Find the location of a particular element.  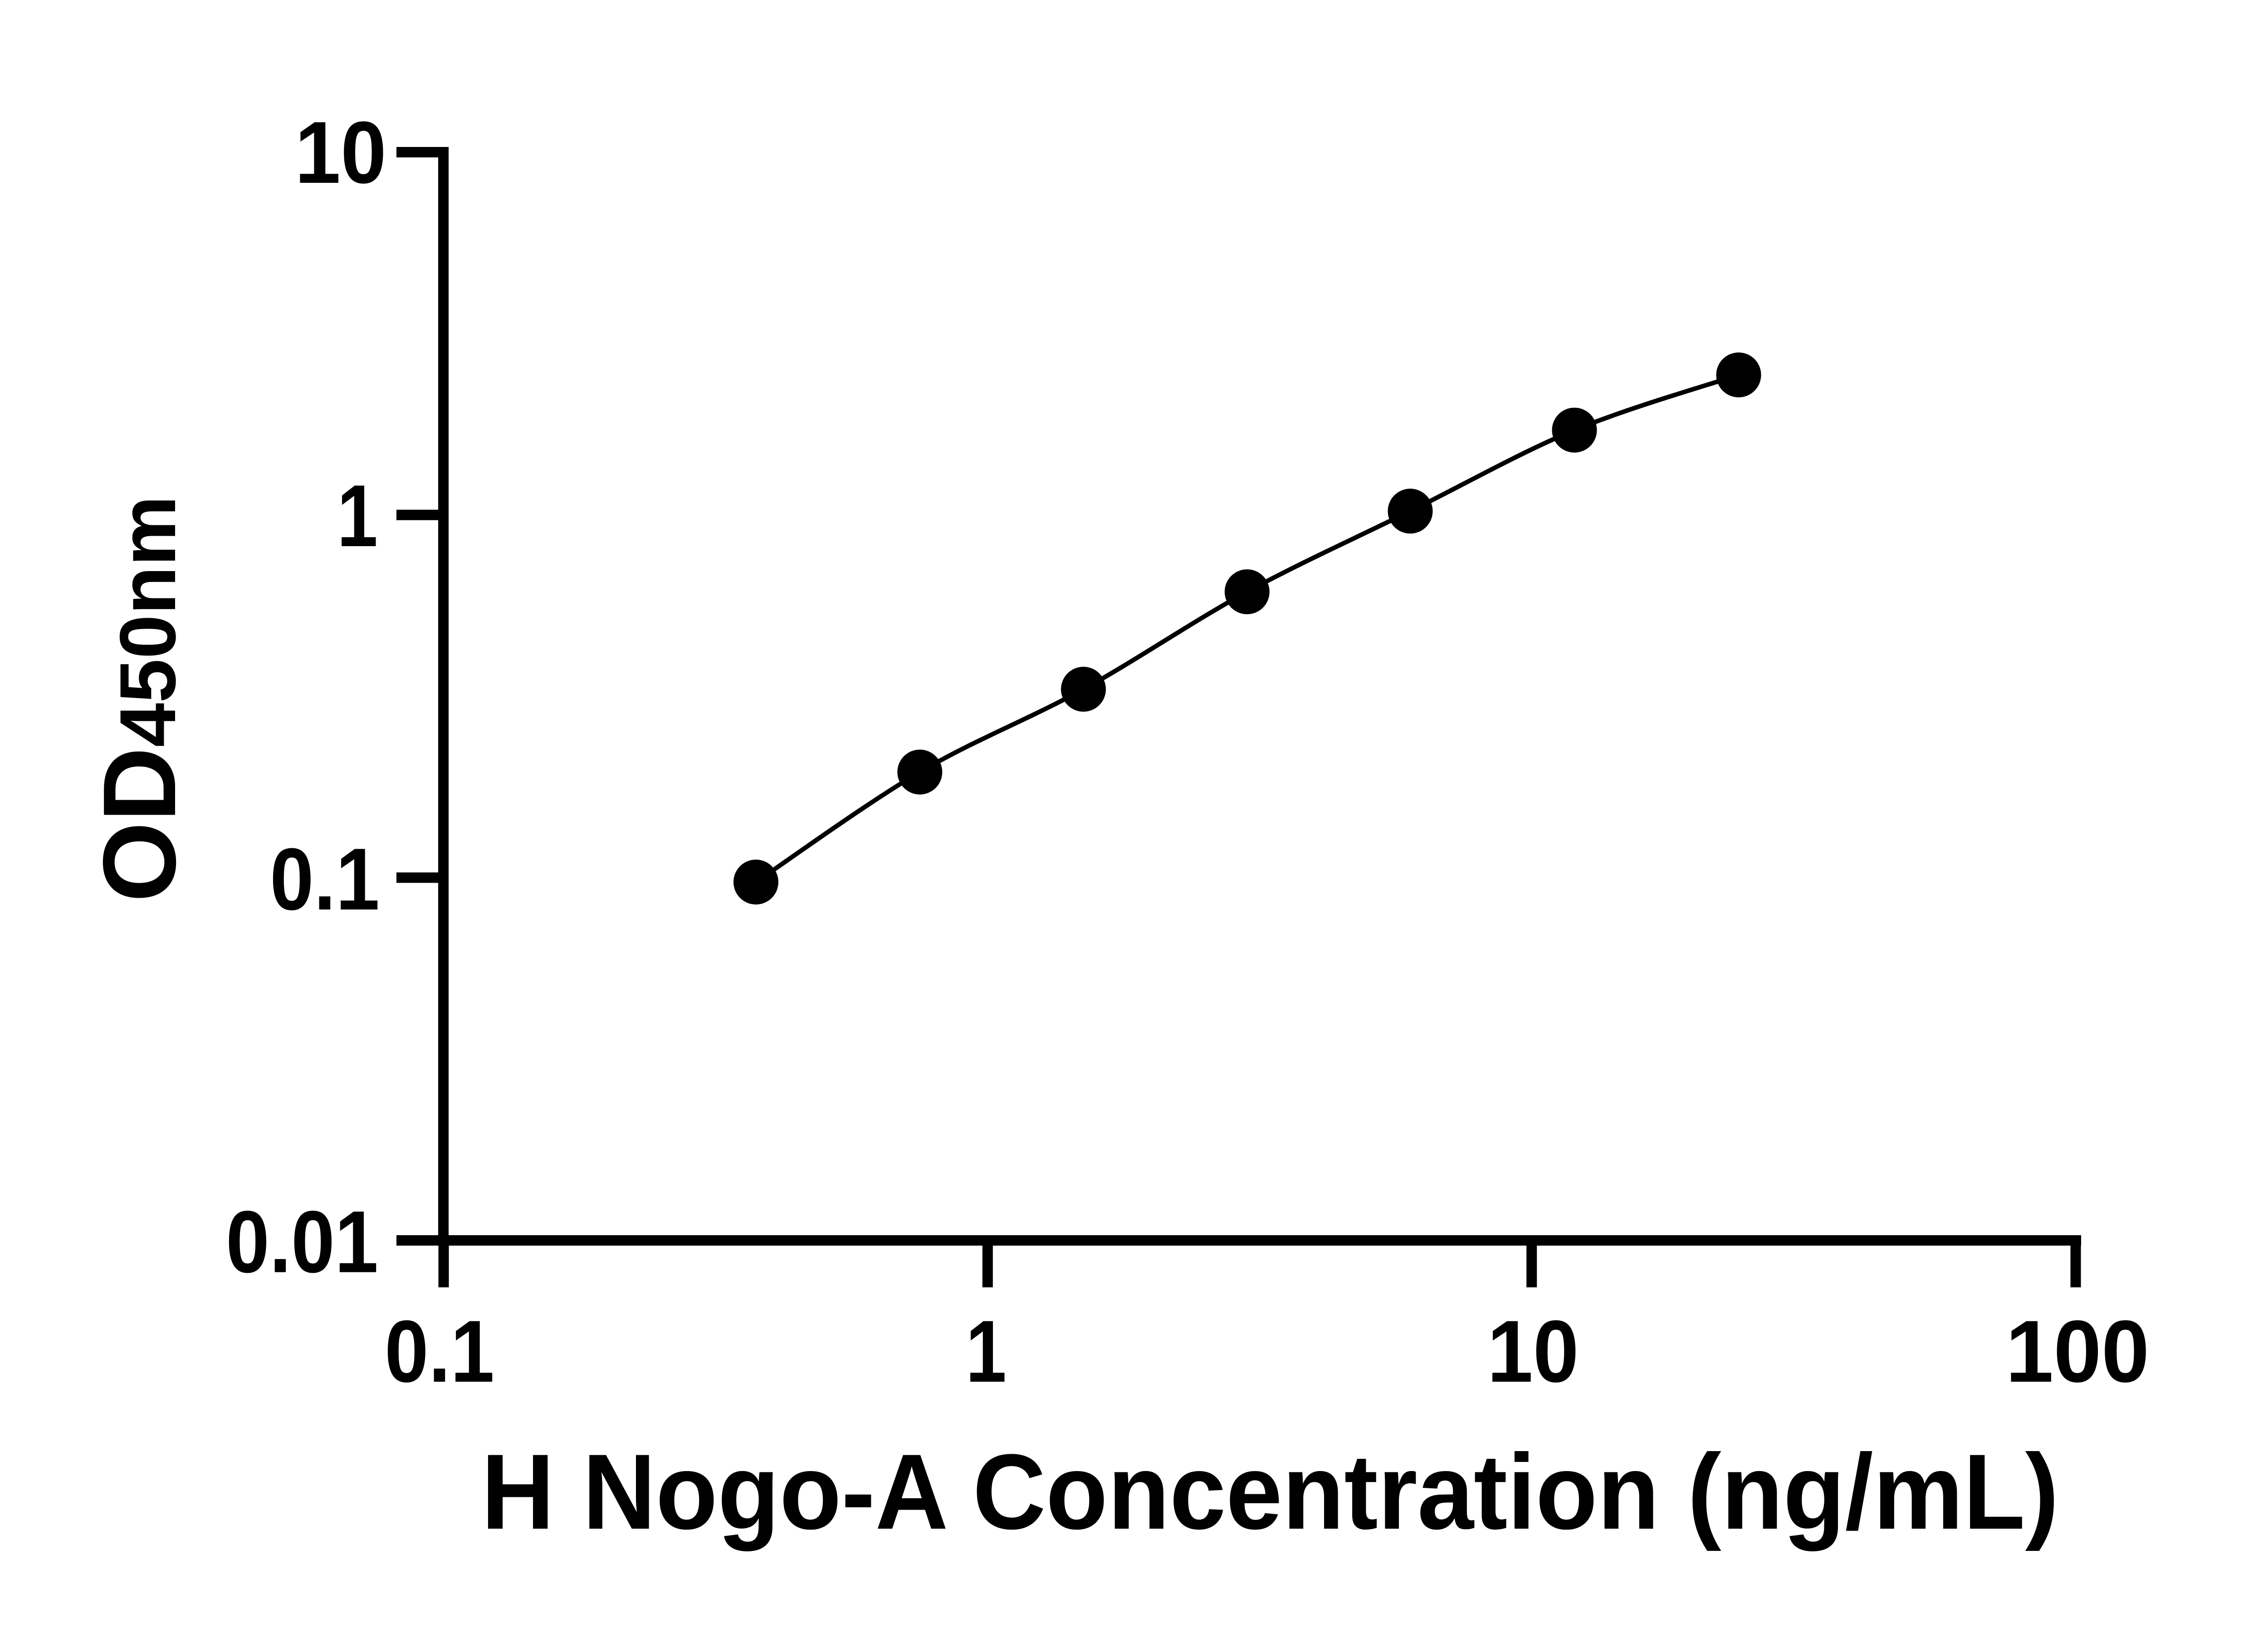

svg-text: H Nogo-A Concentration (ng/mL) is located at coordinates (1270, 1492).